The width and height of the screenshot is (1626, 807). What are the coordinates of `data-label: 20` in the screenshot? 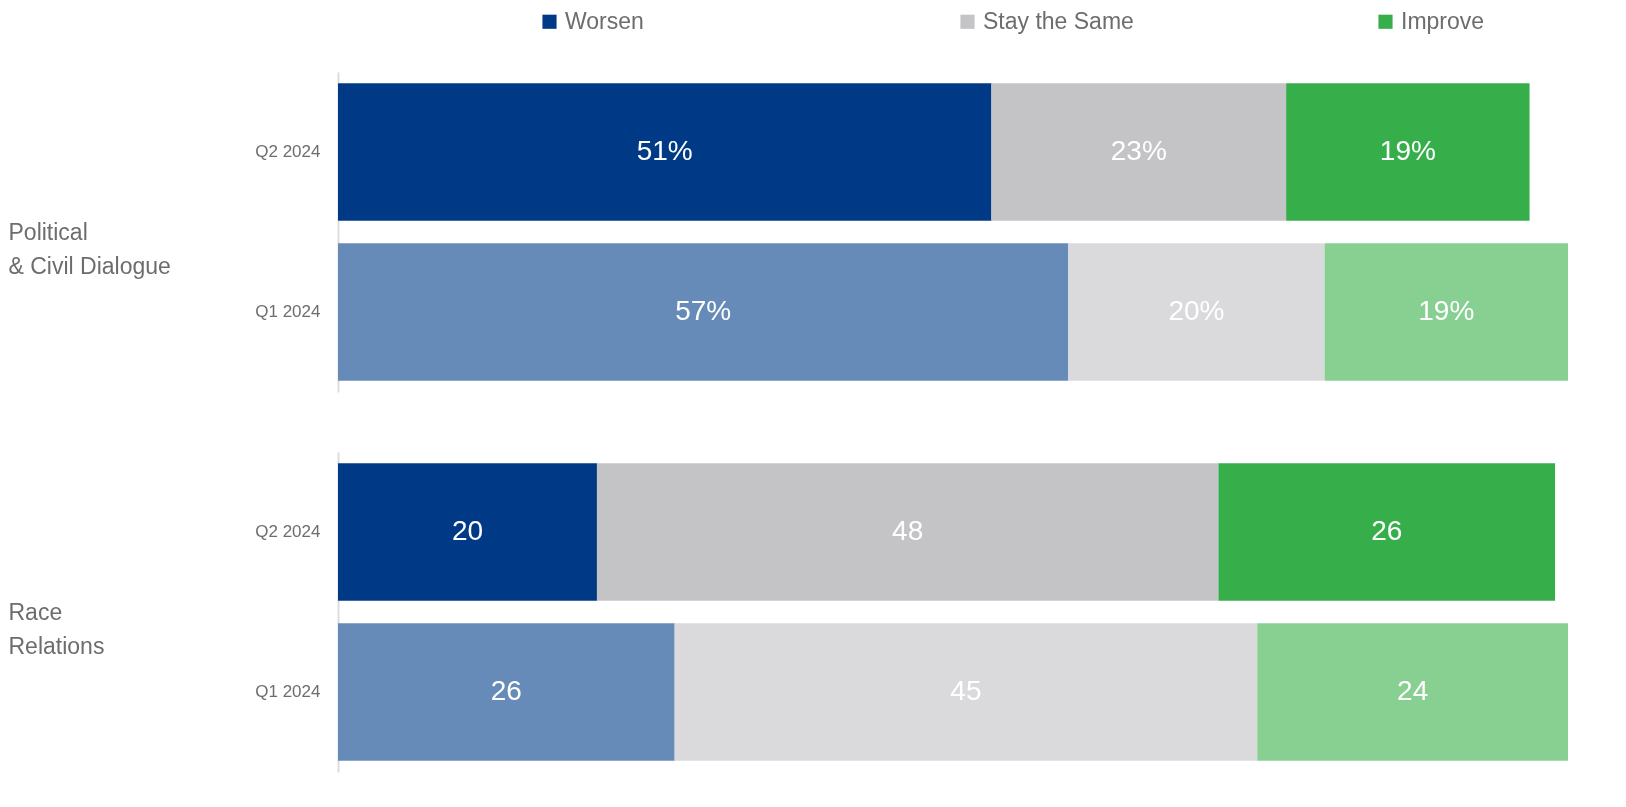 It's located at (467, 530).